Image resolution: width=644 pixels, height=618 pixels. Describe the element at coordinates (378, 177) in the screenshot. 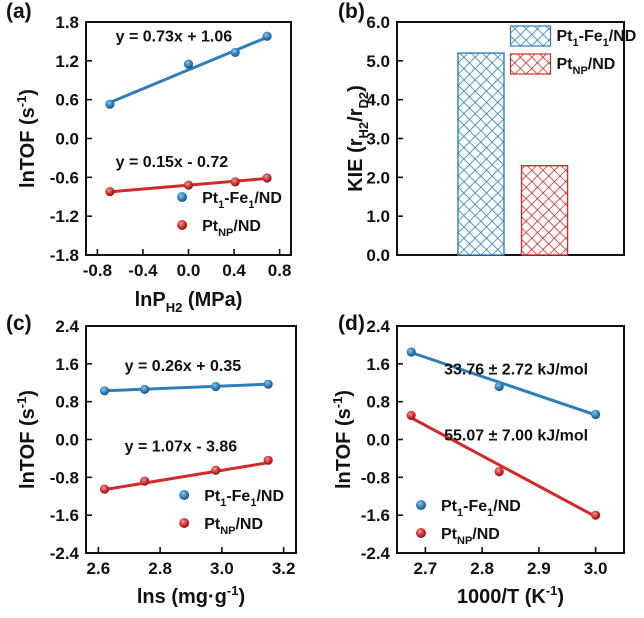

I see `y-tick-label: 2.0` at that location.